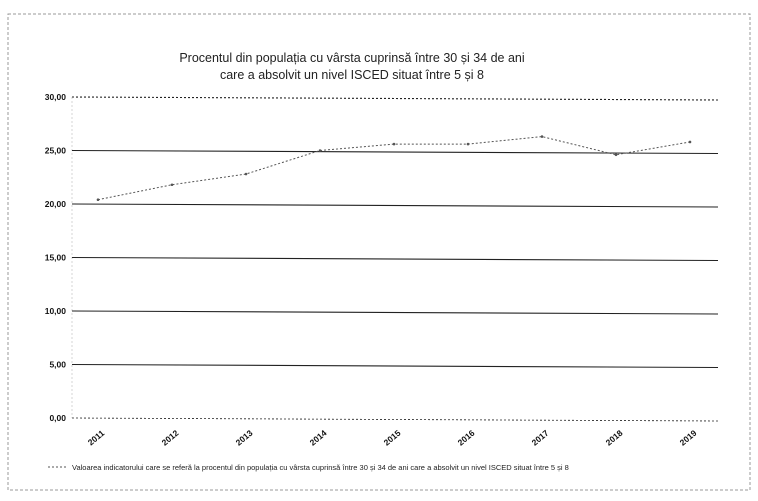 This screenshot has height=501, width=758. I want to click on y-tick-label: 15,00, so click(56, 258).